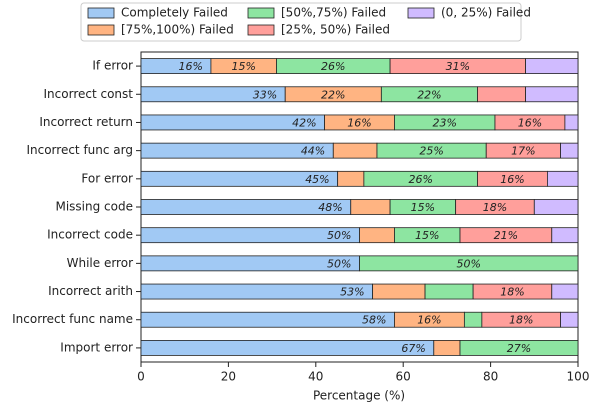 This screenshot has width=597, height=406. Describe the element at coordinates (228, 377) in the screenshot. I see `x-tick-label: 20` at that location.